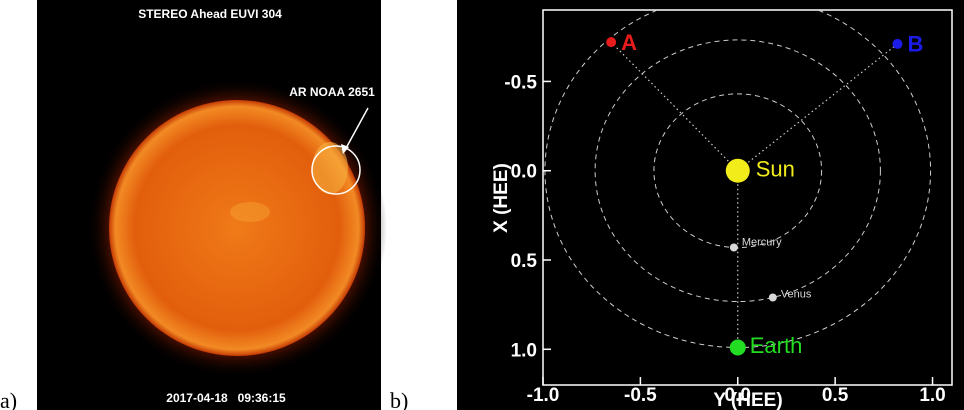  I want to click on point-label: Venus, so click(796, 294).